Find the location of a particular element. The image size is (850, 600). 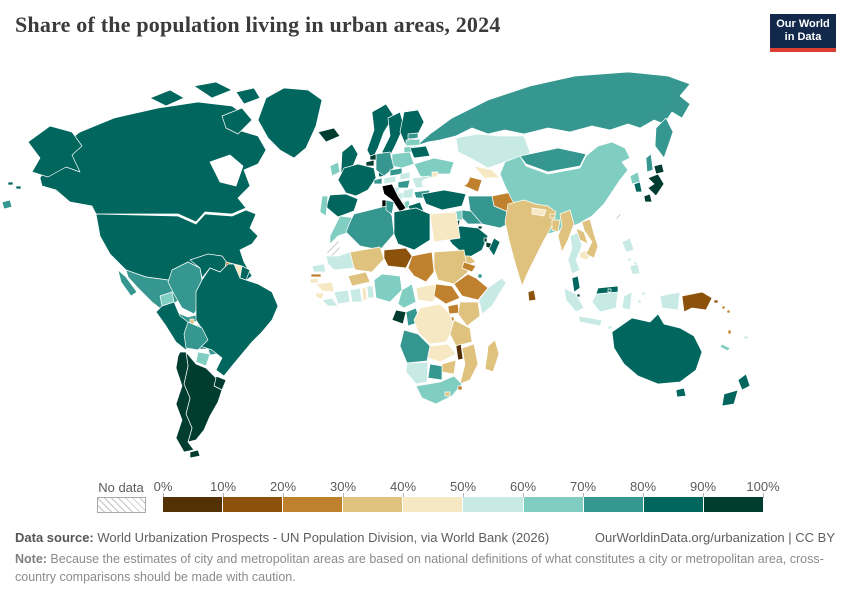

region-zimbabwe is located at coordinates (449, 367).